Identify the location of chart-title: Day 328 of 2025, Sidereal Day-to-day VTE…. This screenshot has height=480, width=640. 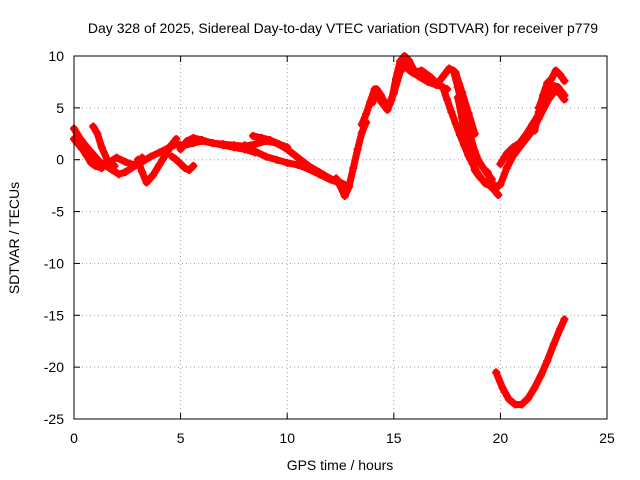
(343, 28).